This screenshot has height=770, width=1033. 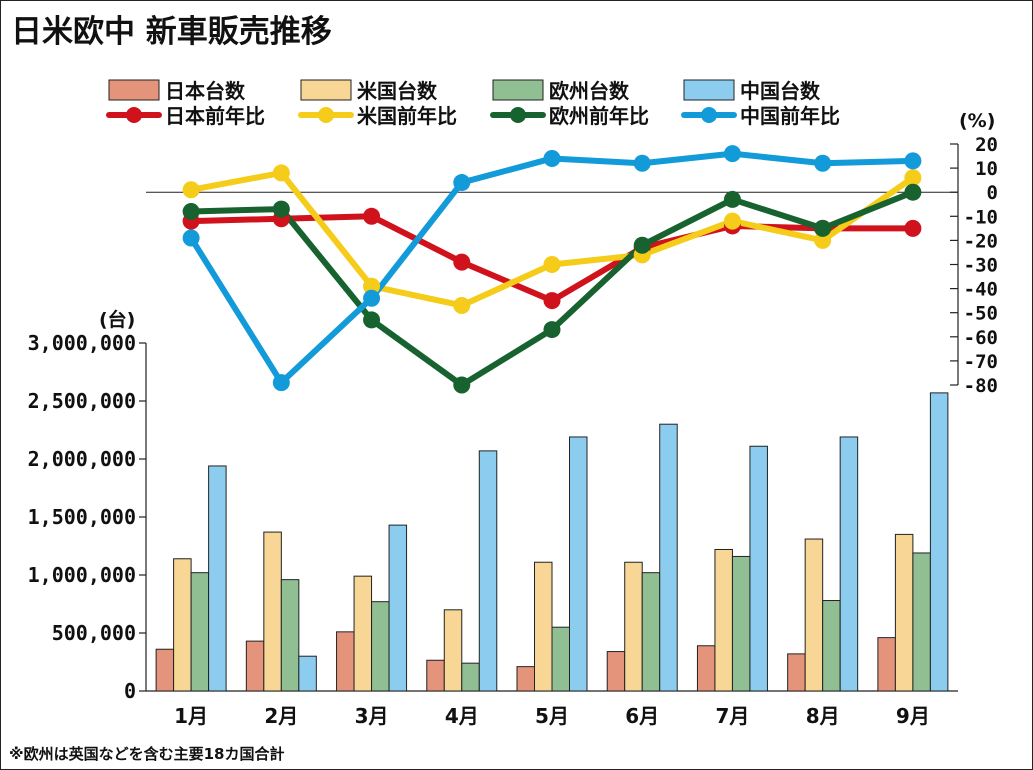 What do you see at coordinates (205, 91) in the screenshot?
I see `legend-label-jp_bar: 日本台数` at bounding box center [205, 91].